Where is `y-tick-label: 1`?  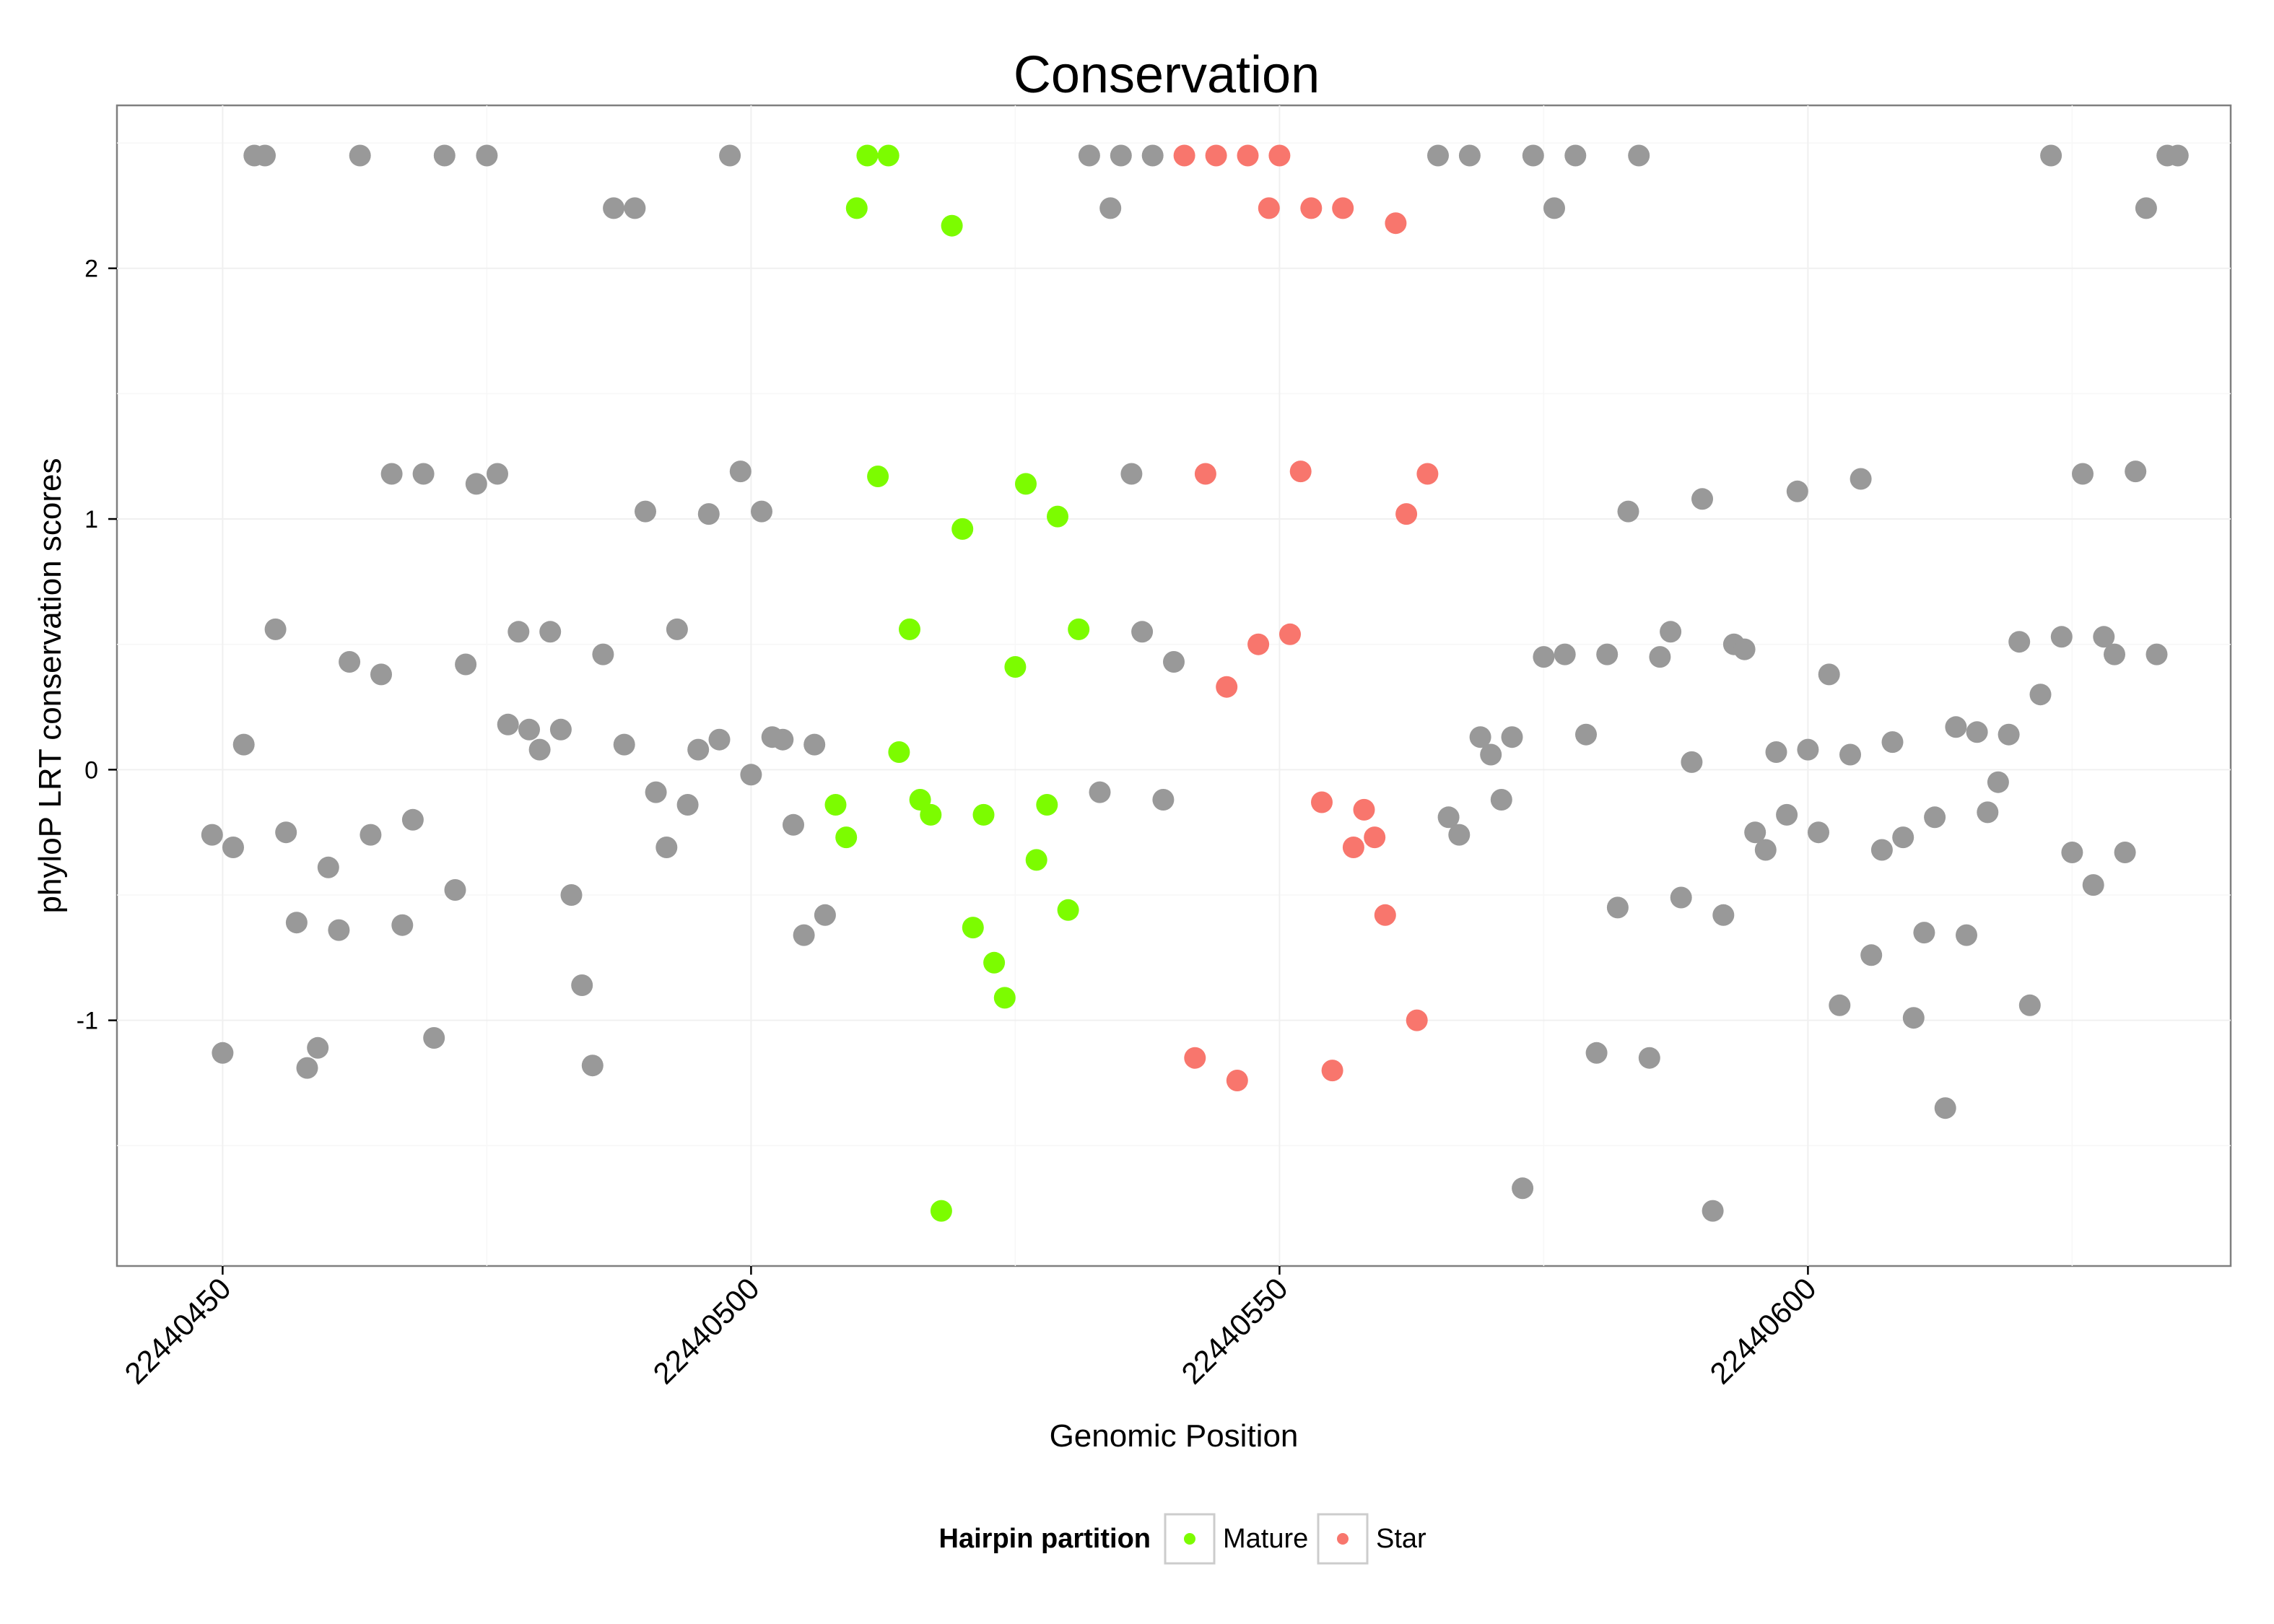
y-tick-label: 1 is located at coordinates (91, 519).